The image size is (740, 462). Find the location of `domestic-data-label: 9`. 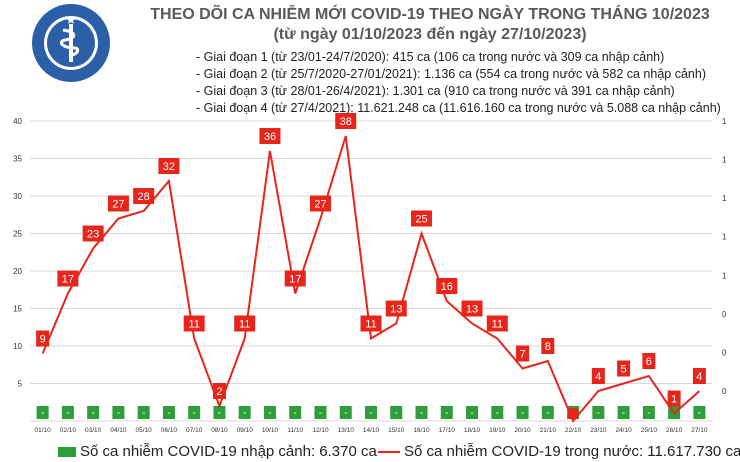

domestic-data-label: 9 is located at coordinates (43, 340).